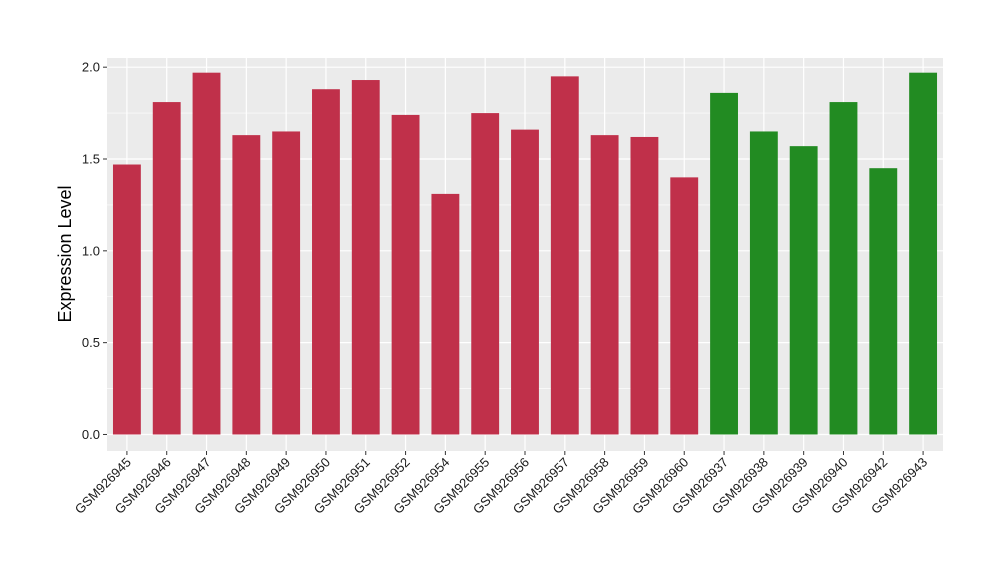 This screenshot has width=1000, height=580. I want to click on bar-GSM926955, so click(485, 274).